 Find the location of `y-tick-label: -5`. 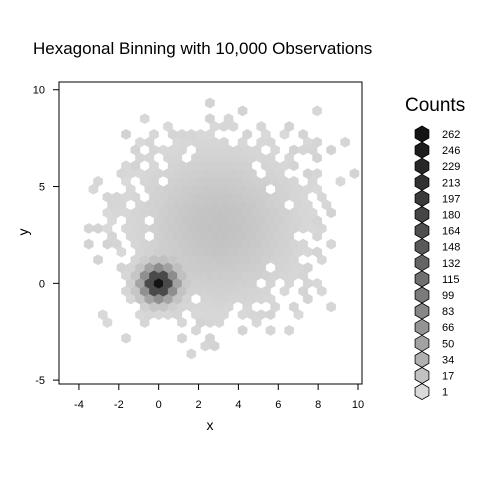

y-tick-label: -5 is located at coordinates (40, 381).